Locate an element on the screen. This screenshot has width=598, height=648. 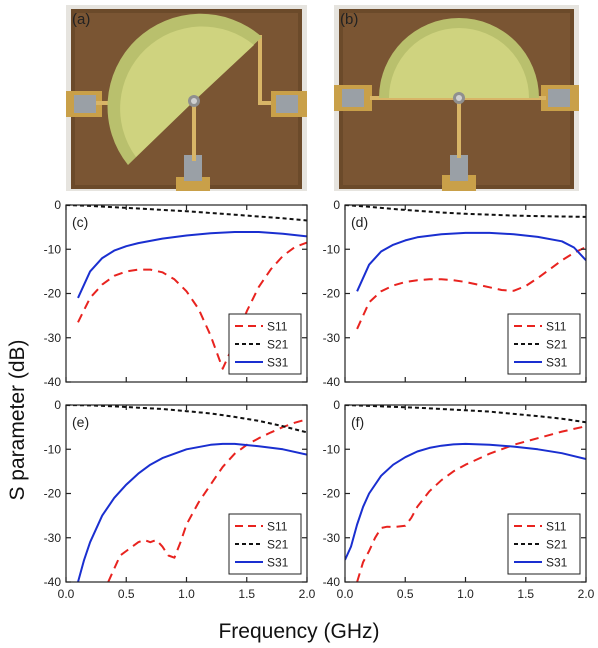
photo-b: (b) is located at coordinates (456, 98).